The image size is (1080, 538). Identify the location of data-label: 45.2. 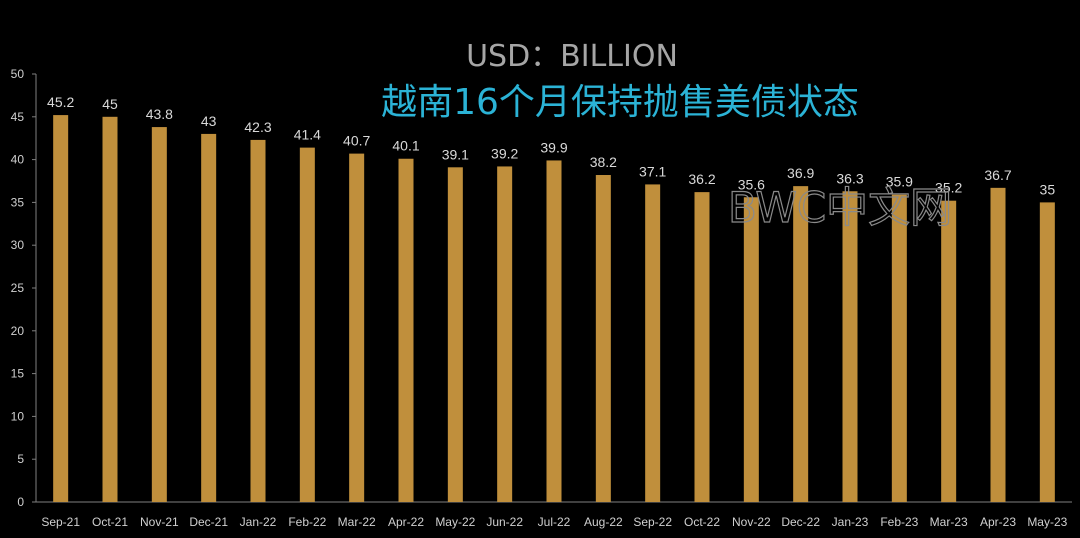
(60, 102).